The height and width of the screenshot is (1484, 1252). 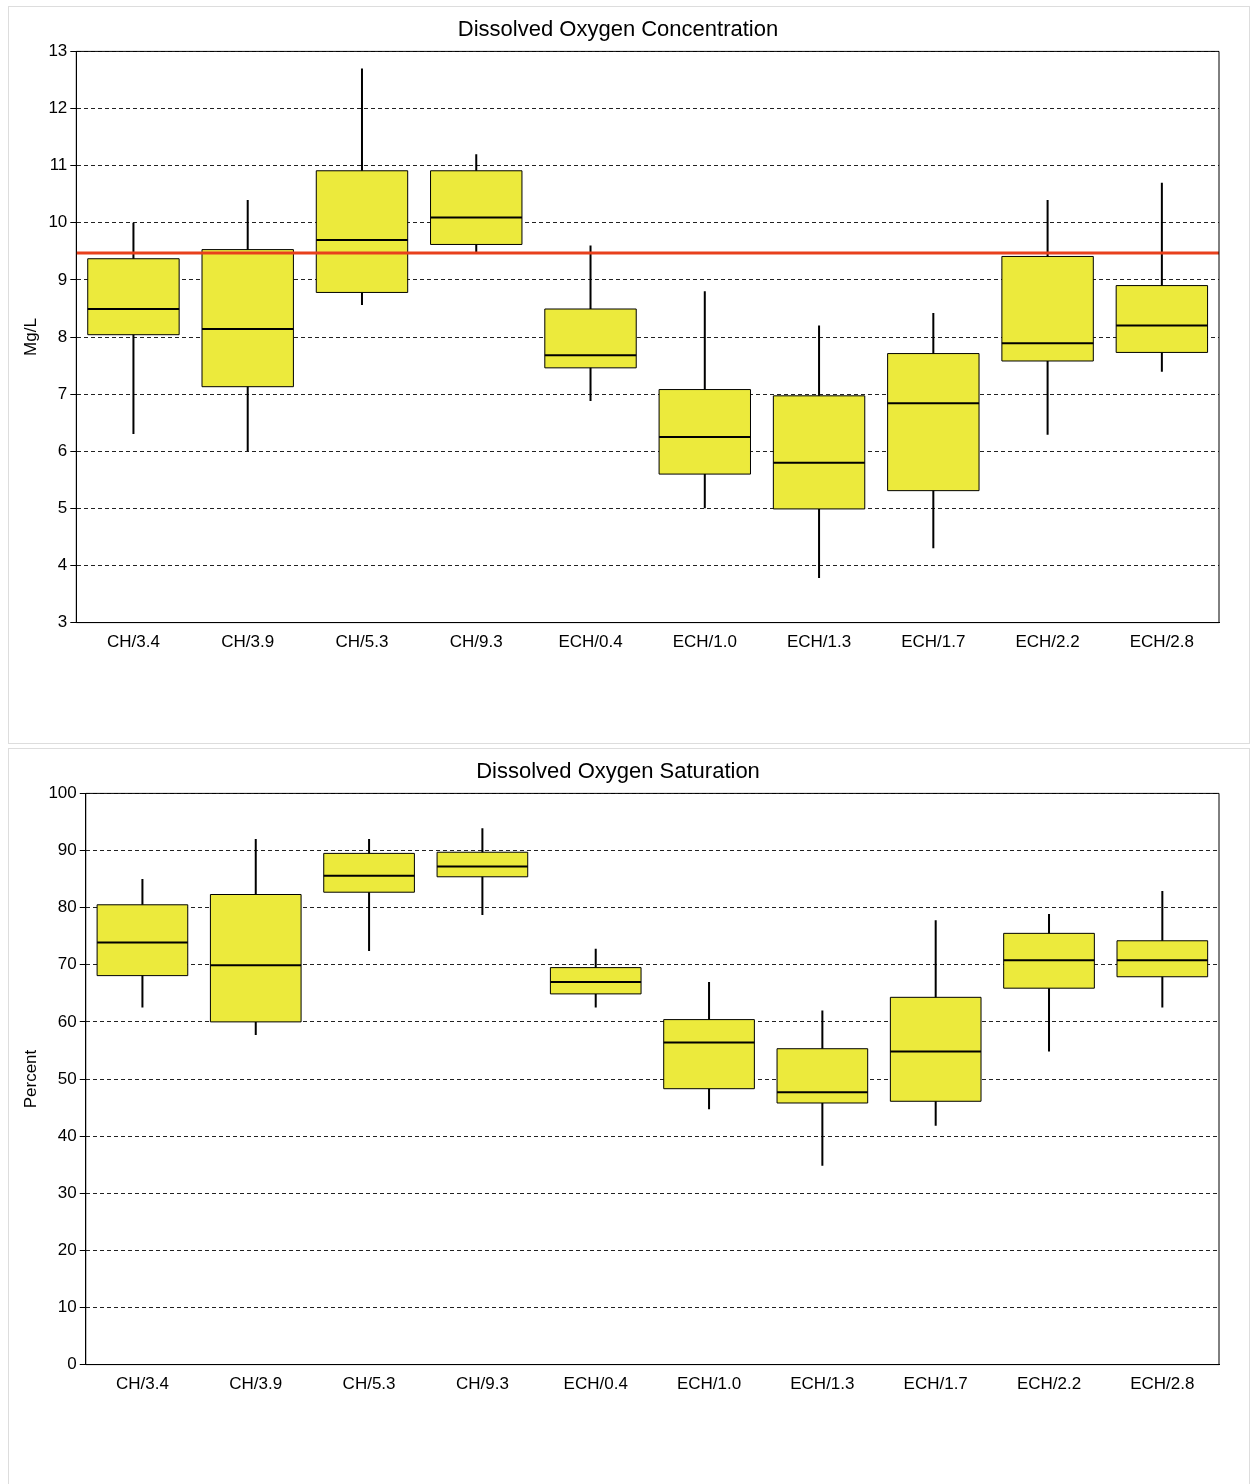 What do you see at coordinates (67, 907) in the screenshot?
I see `y-tick-label: 80` at bounding box center [67, 907].